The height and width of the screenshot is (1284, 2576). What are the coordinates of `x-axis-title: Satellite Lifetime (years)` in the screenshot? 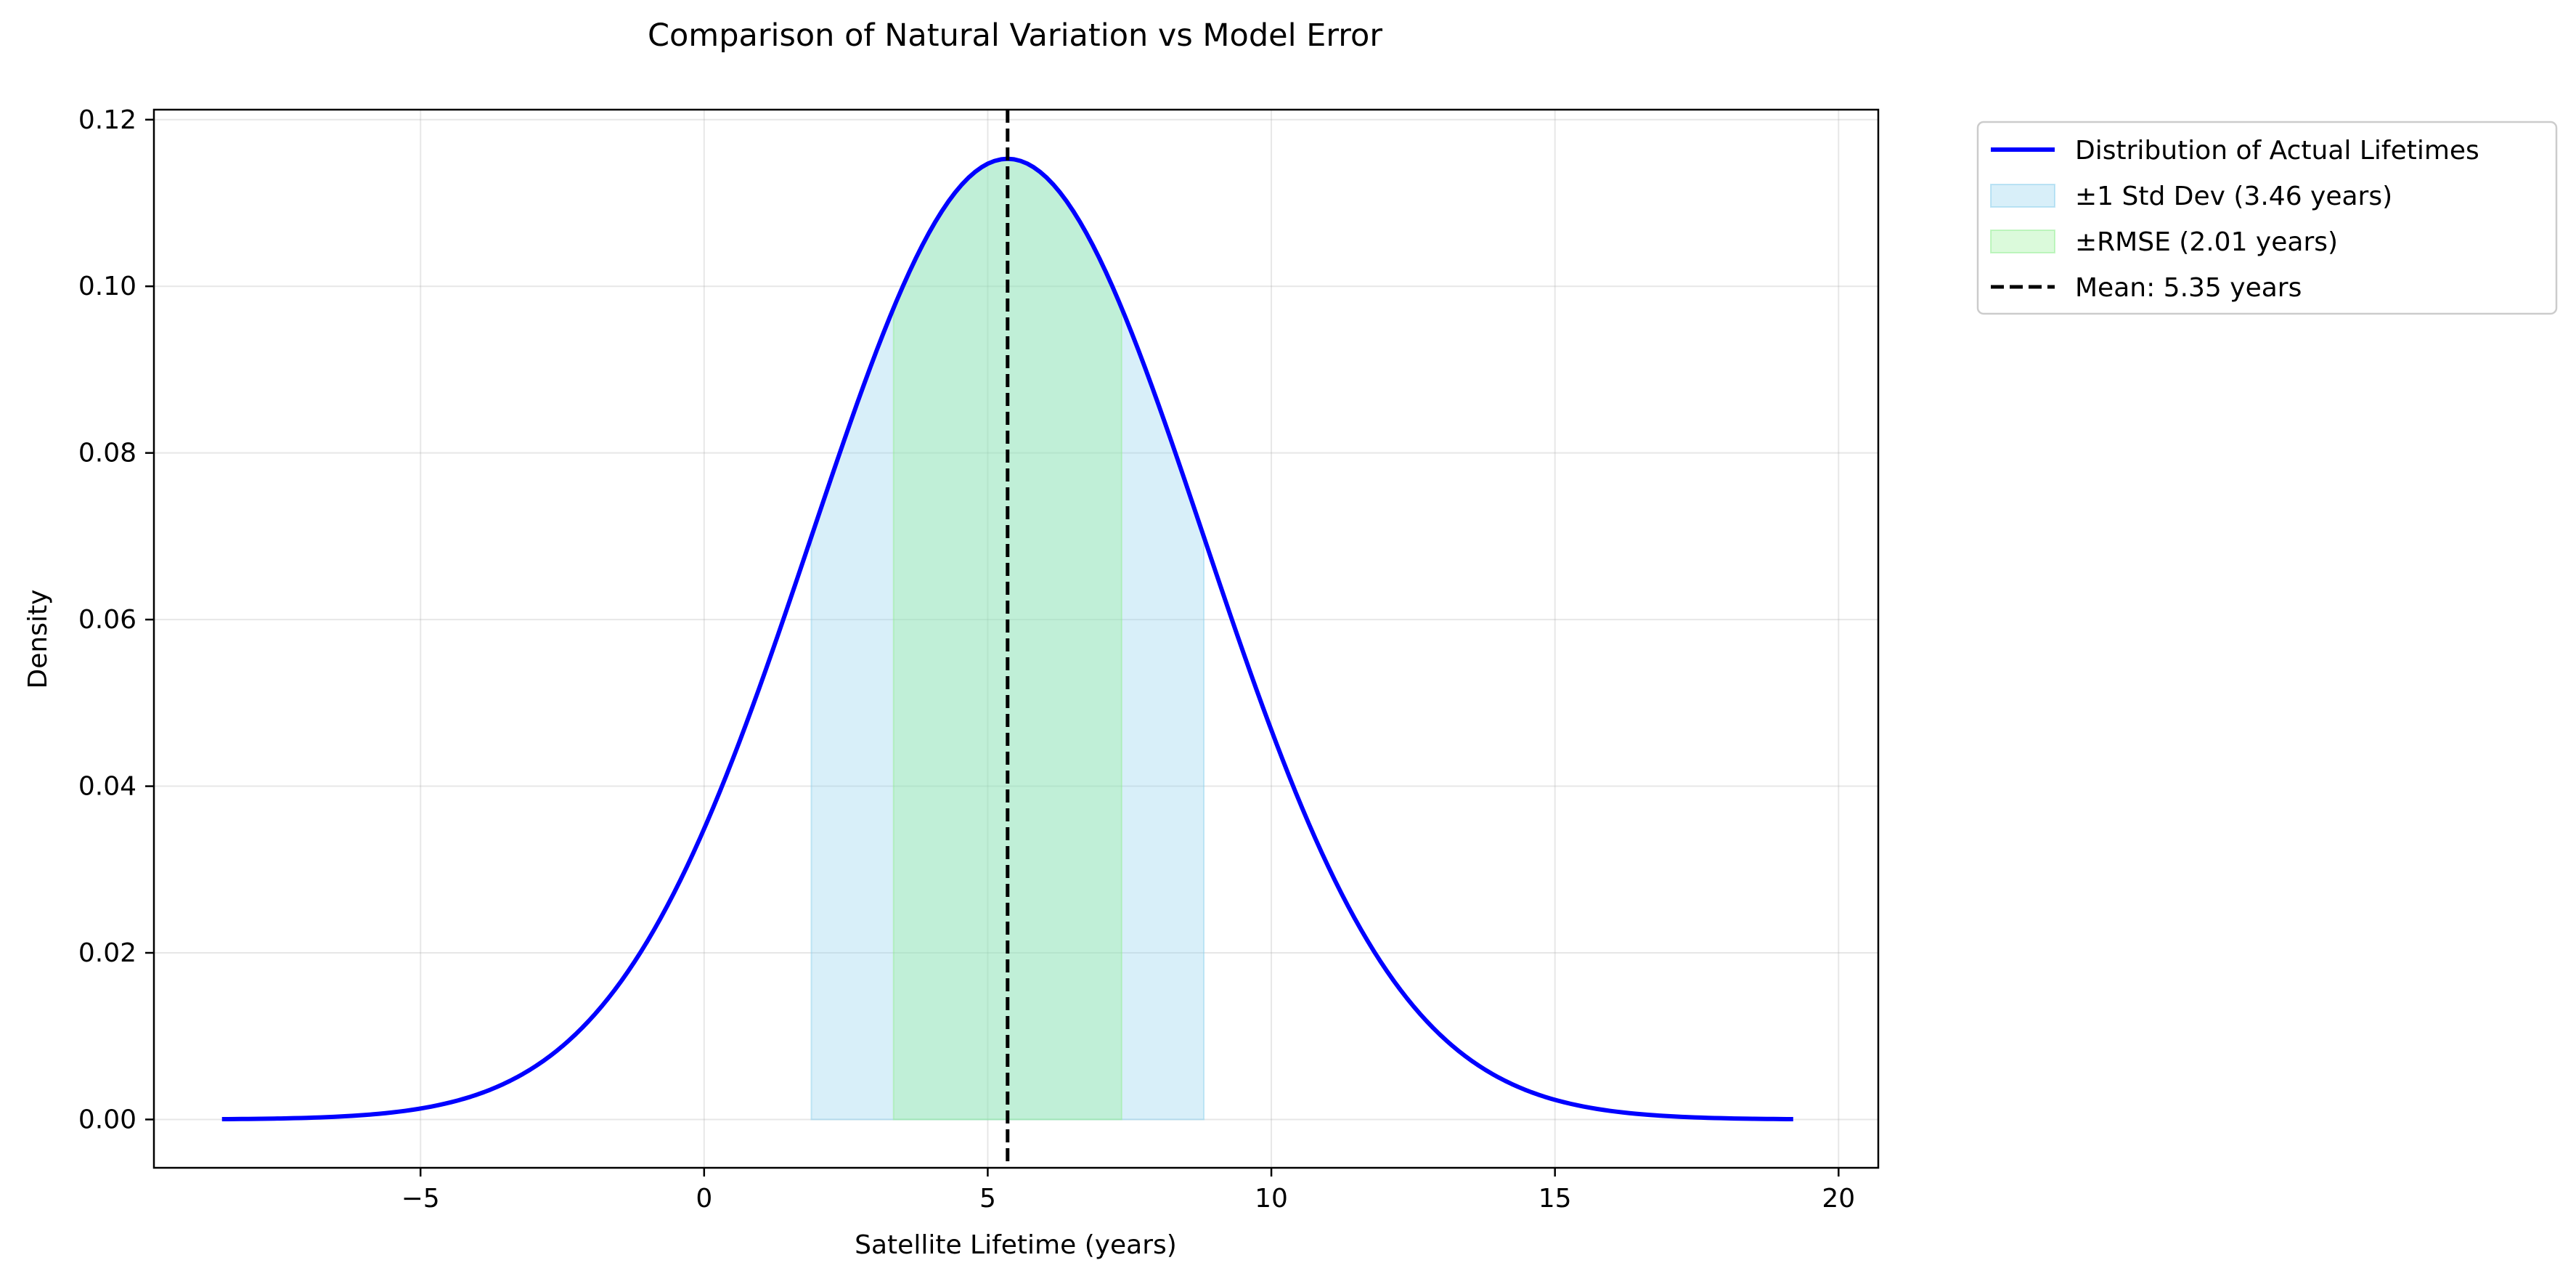 It's located at (1016, 1245).